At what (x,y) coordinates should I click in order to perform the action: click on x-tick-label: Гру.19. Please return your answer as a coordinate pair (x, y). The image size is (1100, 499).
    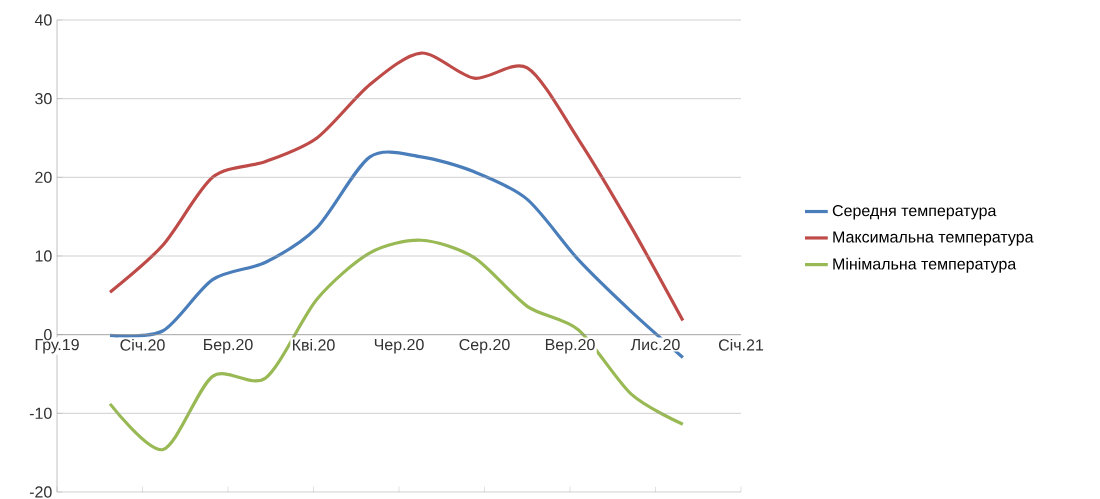
    Looking at the image, I should click on (57, 346).